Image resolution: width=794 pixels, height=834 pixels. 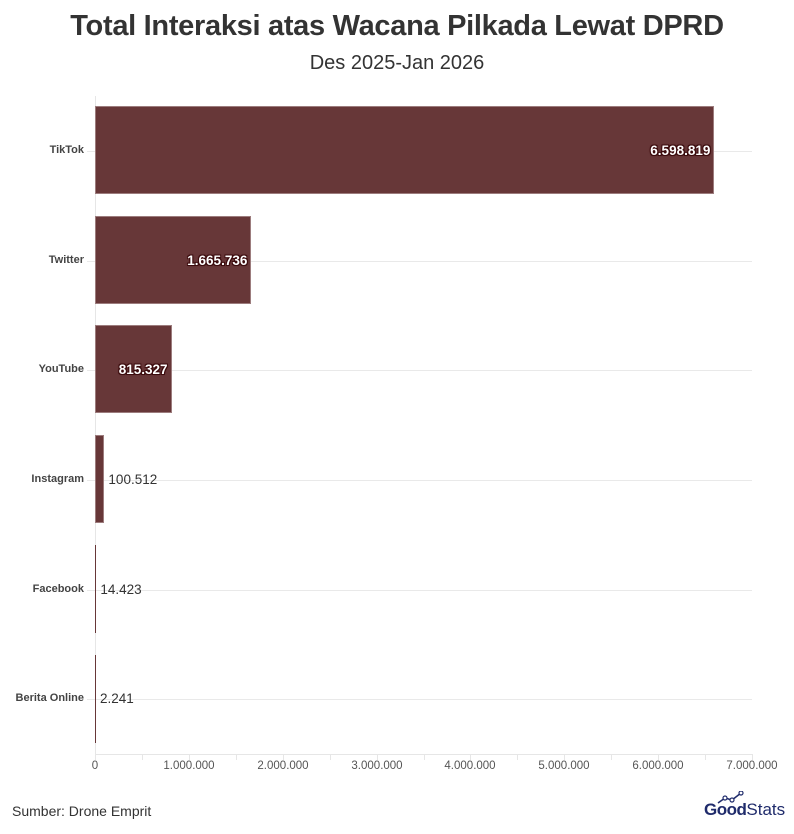 I want to click on category-label: Berita Online, so click(x=49, y=698).